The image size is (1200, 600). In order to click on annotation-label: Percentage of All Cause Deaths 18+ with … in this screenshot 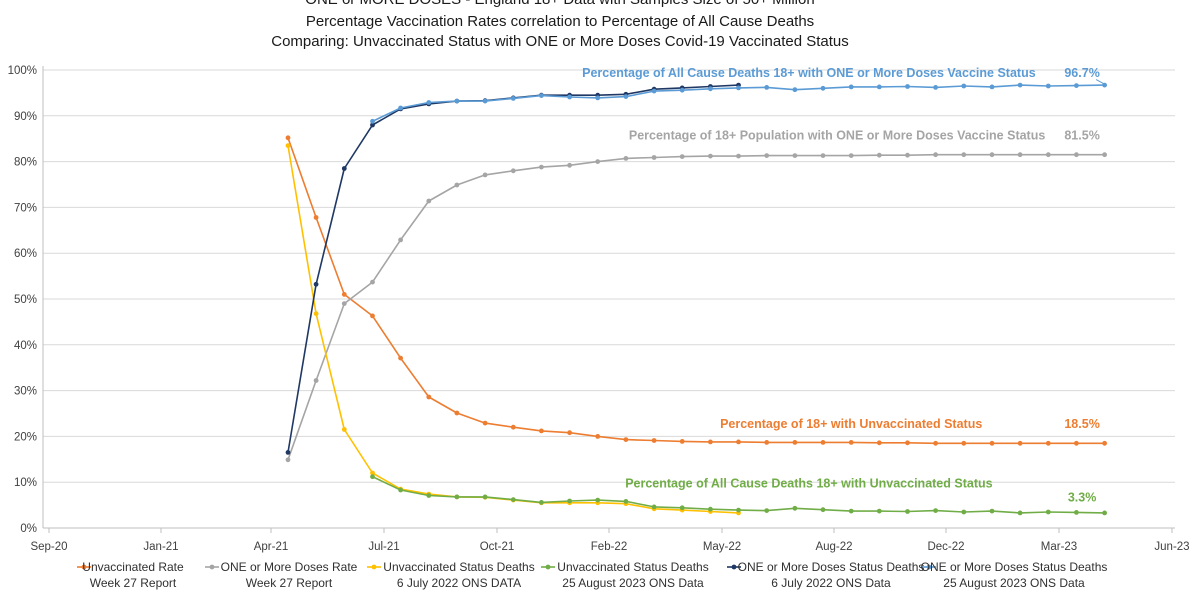, I will do `click(808, 484)`.